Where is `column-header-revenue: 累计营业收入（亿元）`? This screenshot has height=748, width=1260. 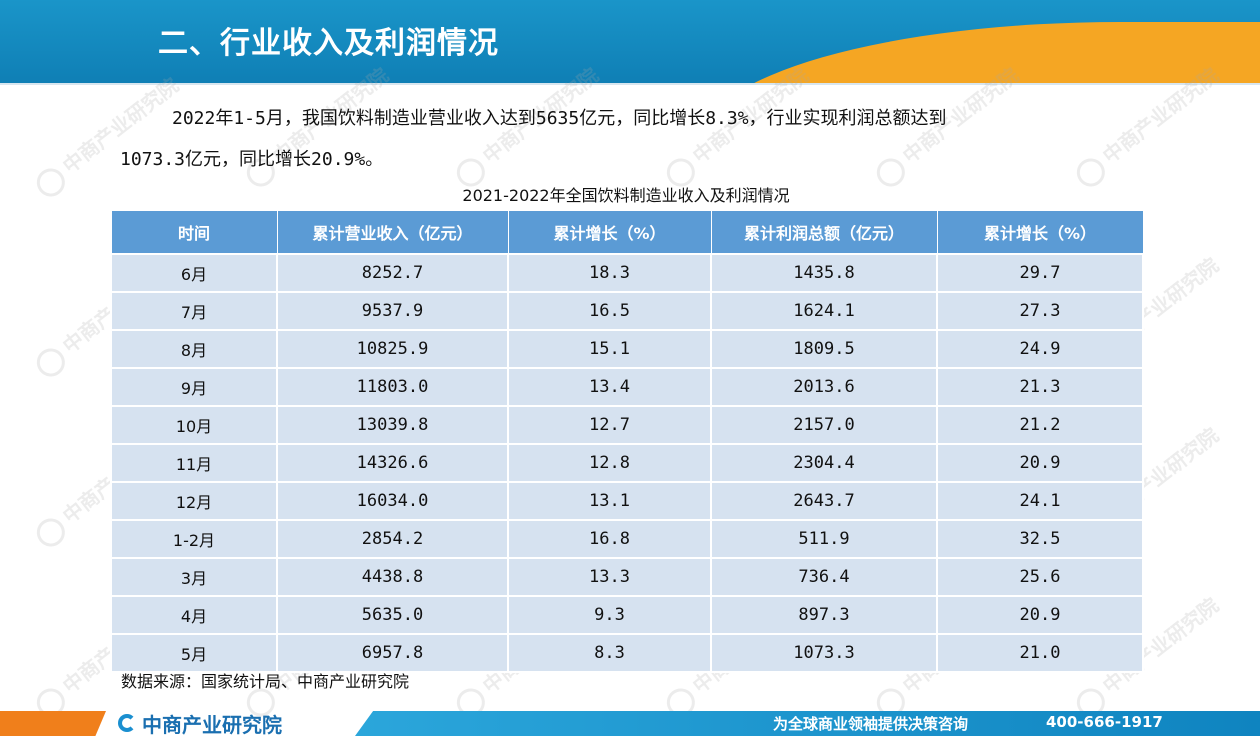 column-header-revenue: 累计营业收入（亿元） is located at coordinates (392, 232).